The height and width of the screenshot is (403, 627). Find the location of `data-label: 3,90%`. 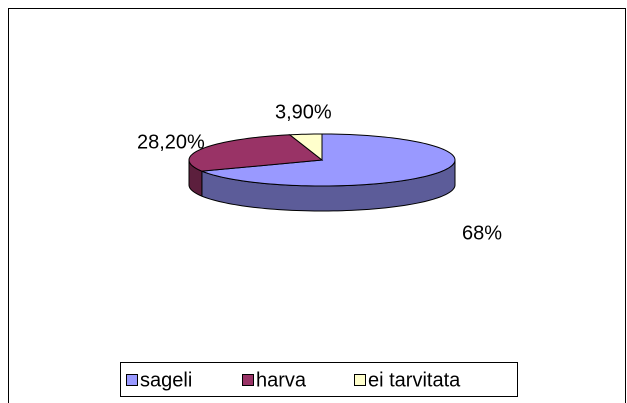

data-label: 3,90% is located at coordinates (303, 112).